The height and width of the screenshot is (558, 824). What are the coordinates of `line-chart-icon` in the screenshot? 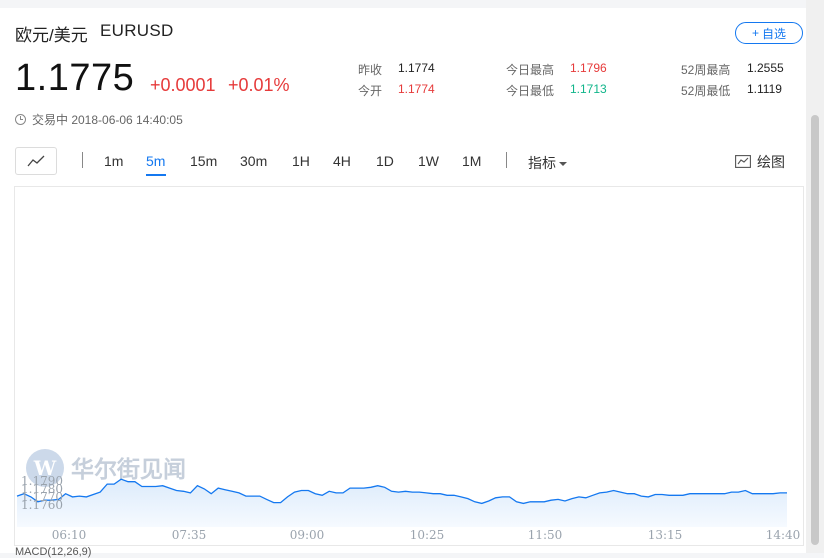 It's located at (36, 161).